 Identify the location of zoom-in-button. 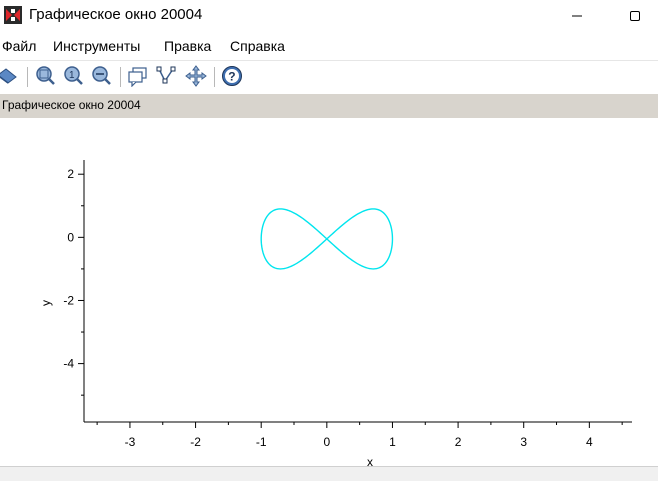
(45, 76).